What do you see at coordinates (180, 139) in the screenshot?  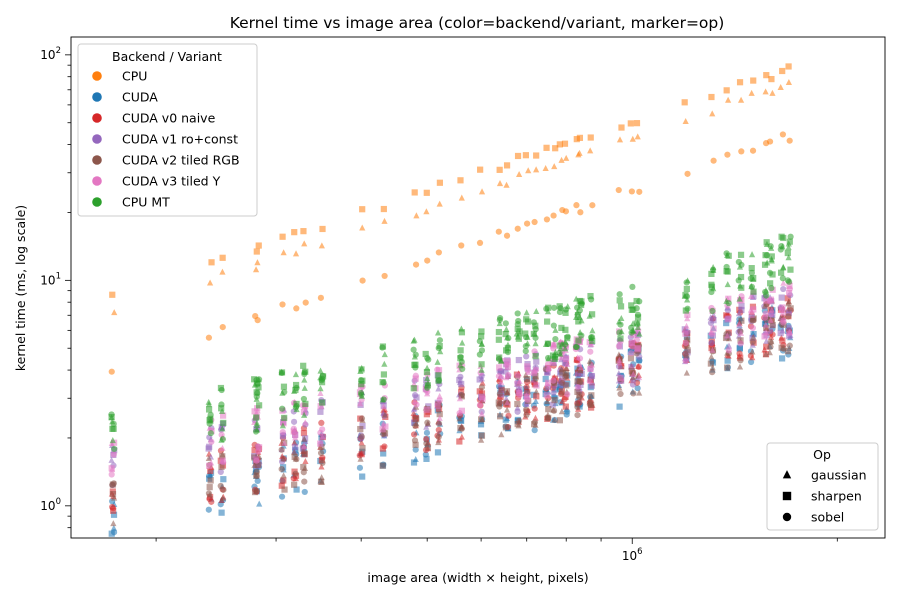 I see `legend-entry-label: CUDA v1 ro+const` at bounding box center [180, 139].